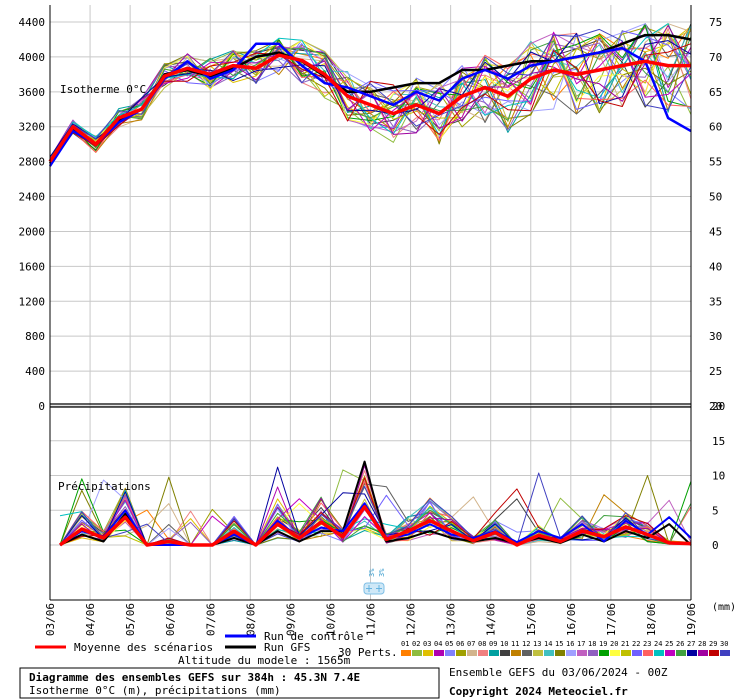  What do you see at coordinates (264, 660) in the screenshot?
I see `model-altitude: Altitude du modele : 1565m` at bounding box center [264, 660].